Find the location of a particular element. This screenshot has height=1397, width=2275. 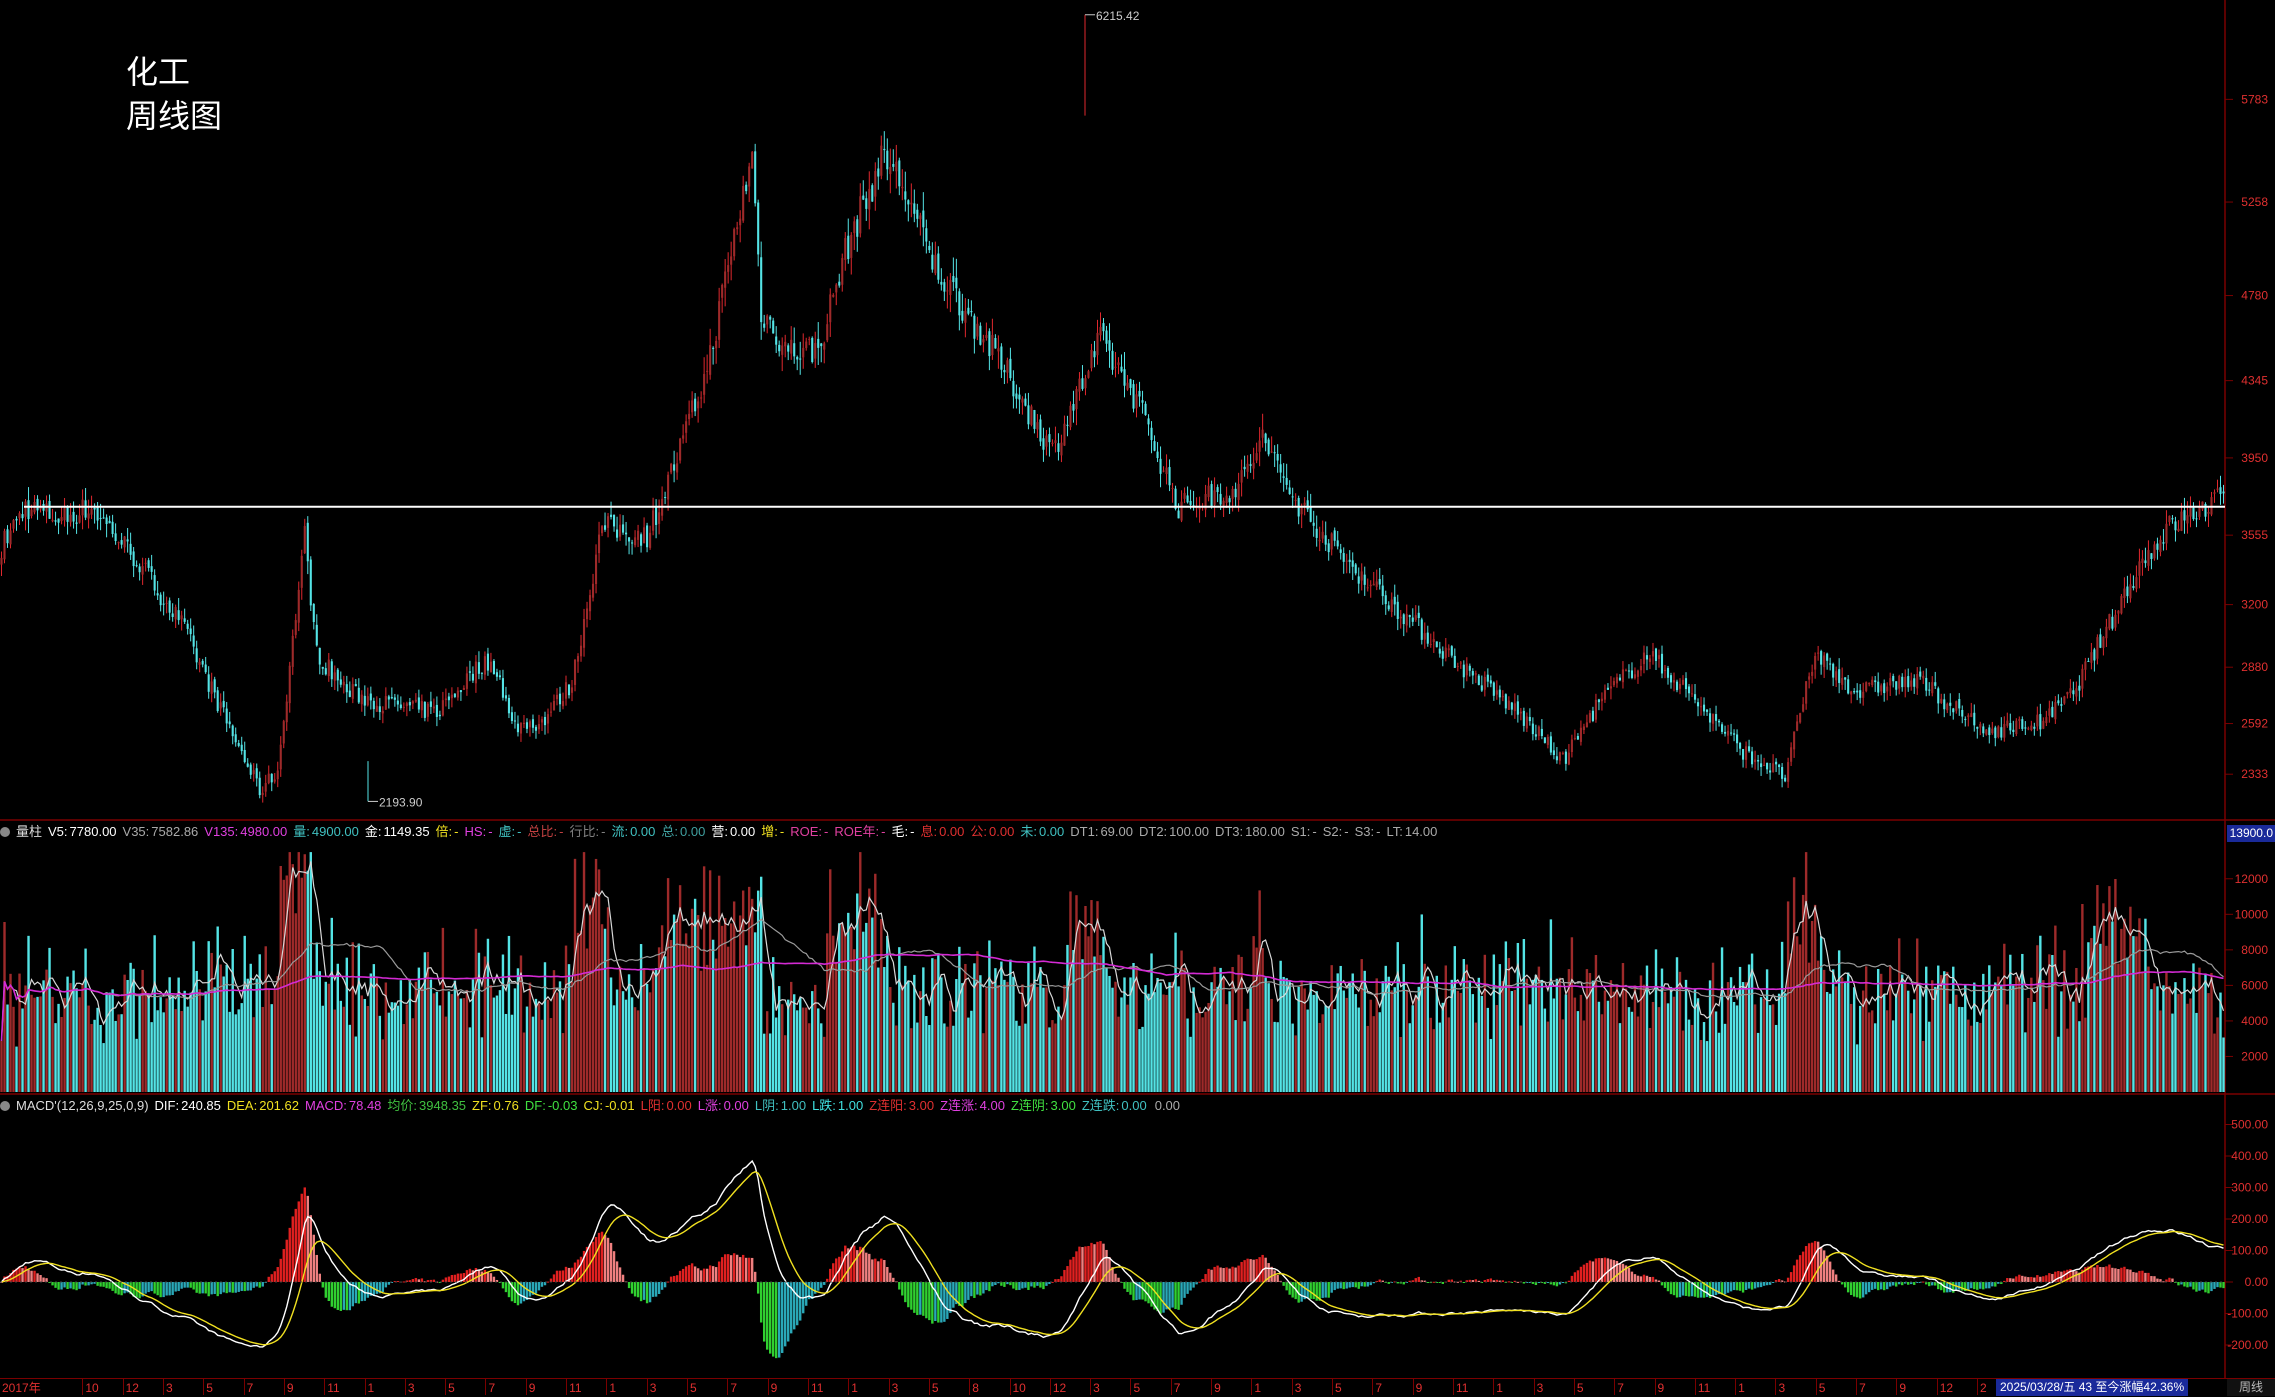

time-axis-label: 12 is located at coordinates (1946, 1388).